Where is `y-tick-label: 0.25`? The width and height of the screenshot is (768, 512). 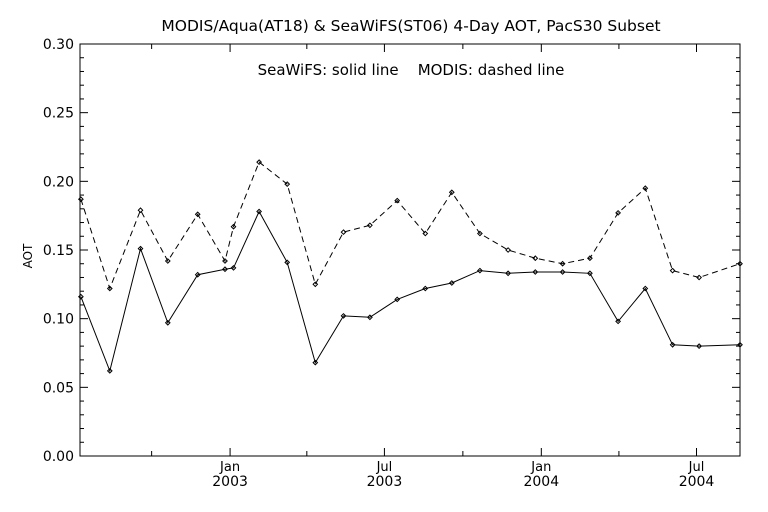 y-tick-label: 0.25 is located at coordinates (58, 114).